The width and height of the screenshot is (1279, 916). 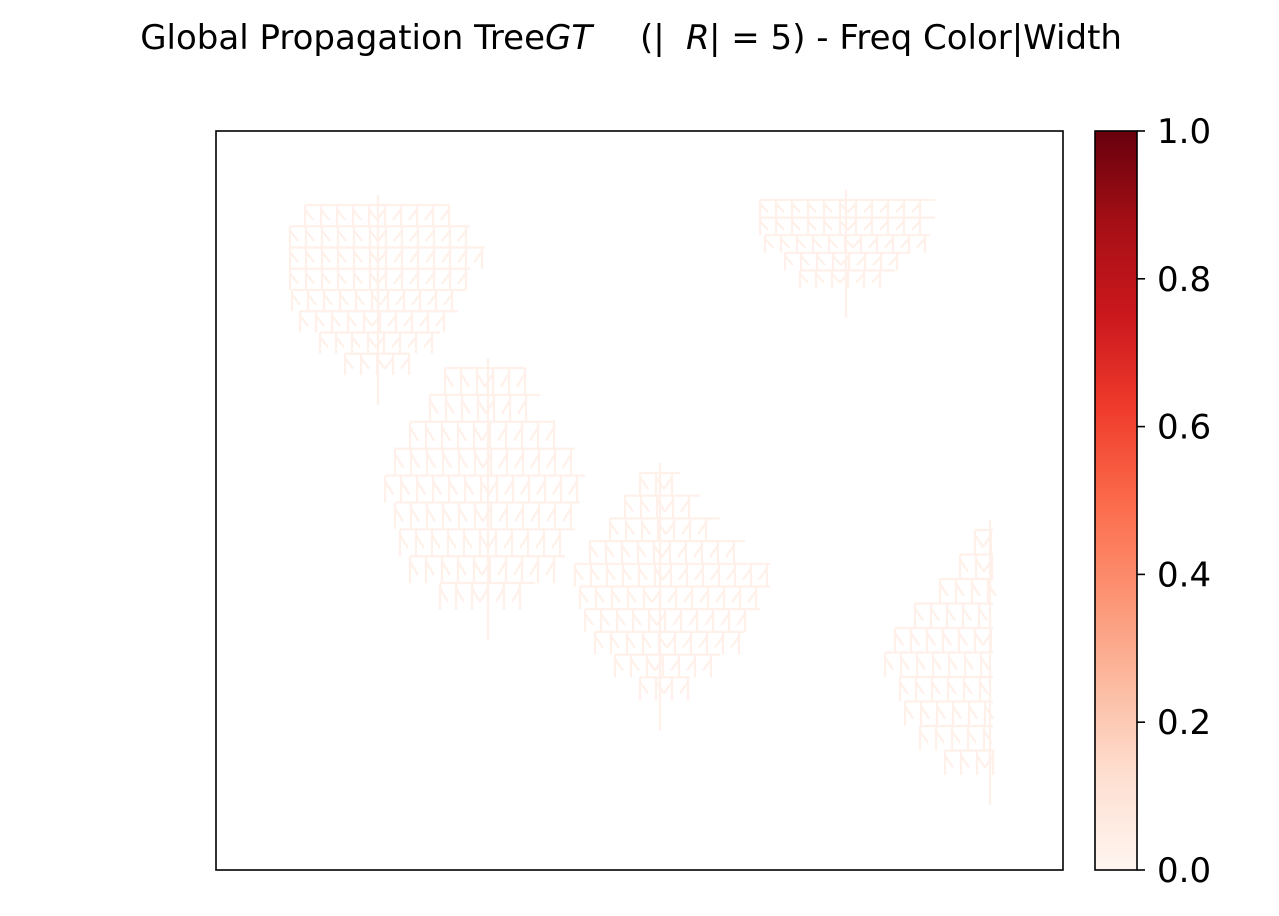 I want to click on title-r-symbol: R, so click(x=698, y=38).